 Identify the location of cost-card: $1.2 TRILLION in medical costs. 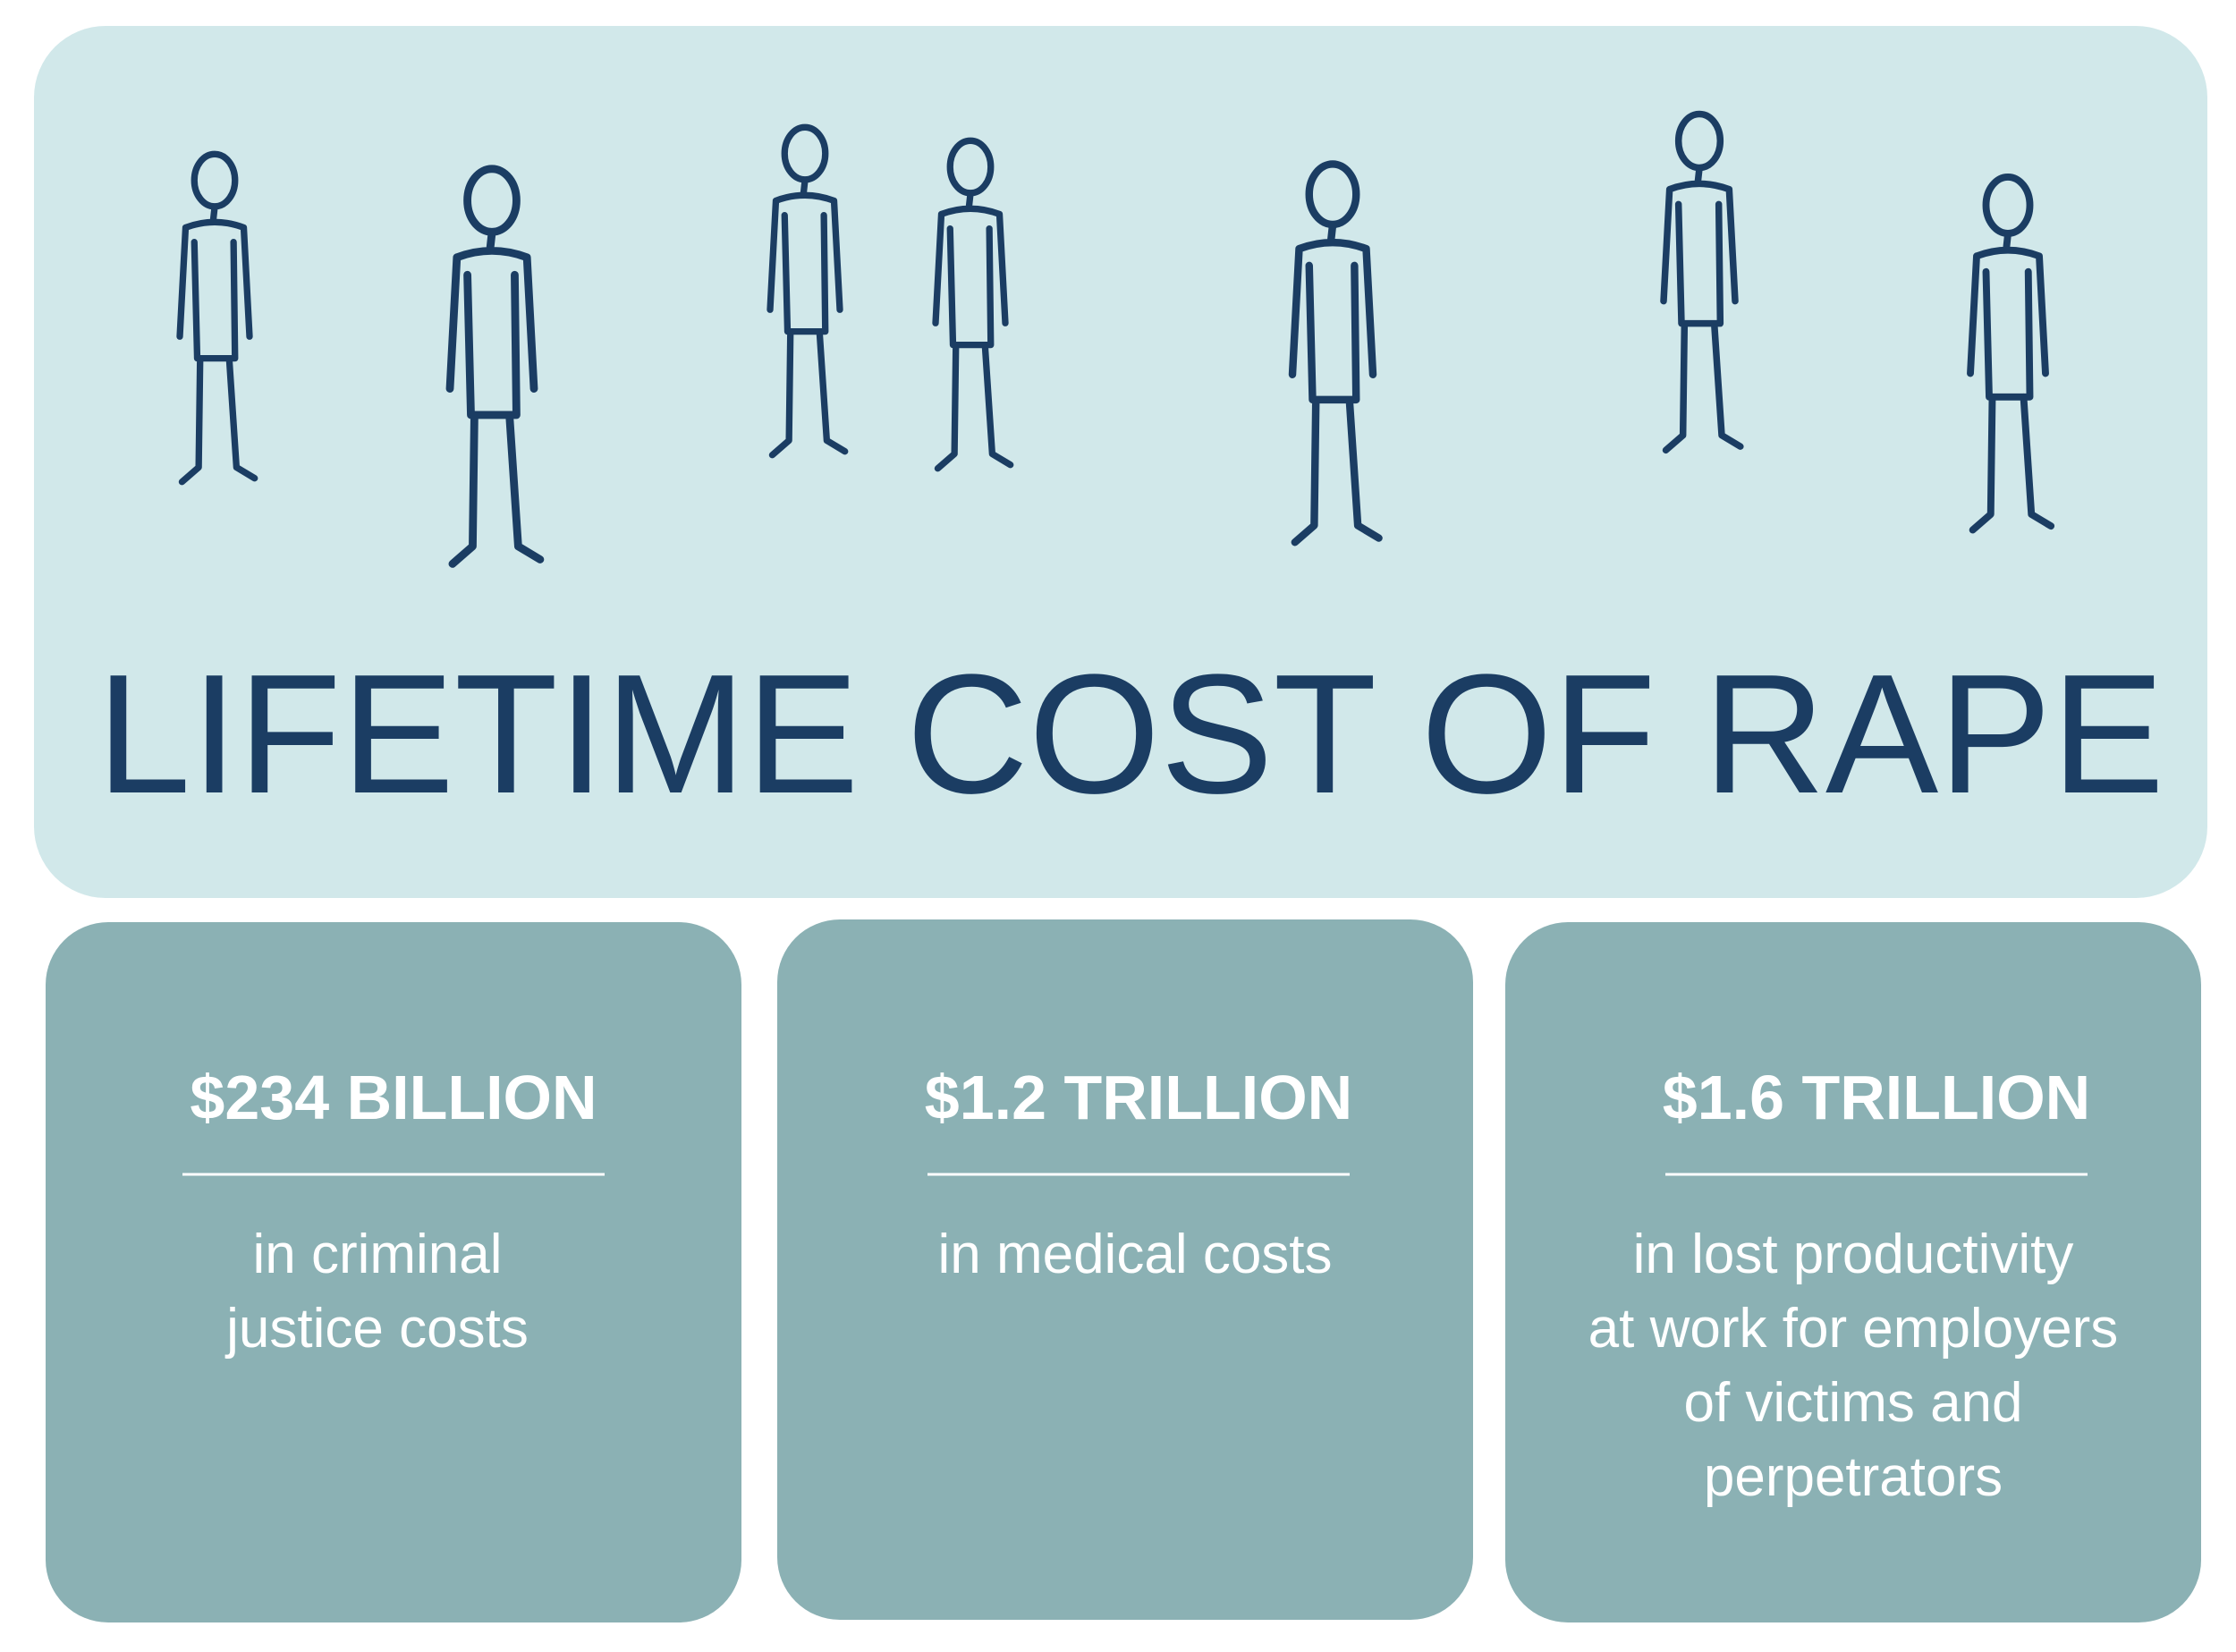
(1125, 1269).